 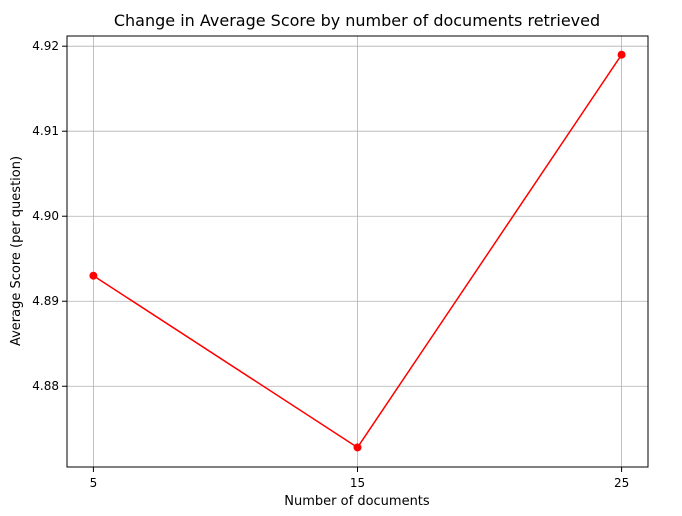 What do you see at coordinates (45, 216) in the screenshot?
I see `y-tick-label: 4.90` at bounding box center [45, 216].